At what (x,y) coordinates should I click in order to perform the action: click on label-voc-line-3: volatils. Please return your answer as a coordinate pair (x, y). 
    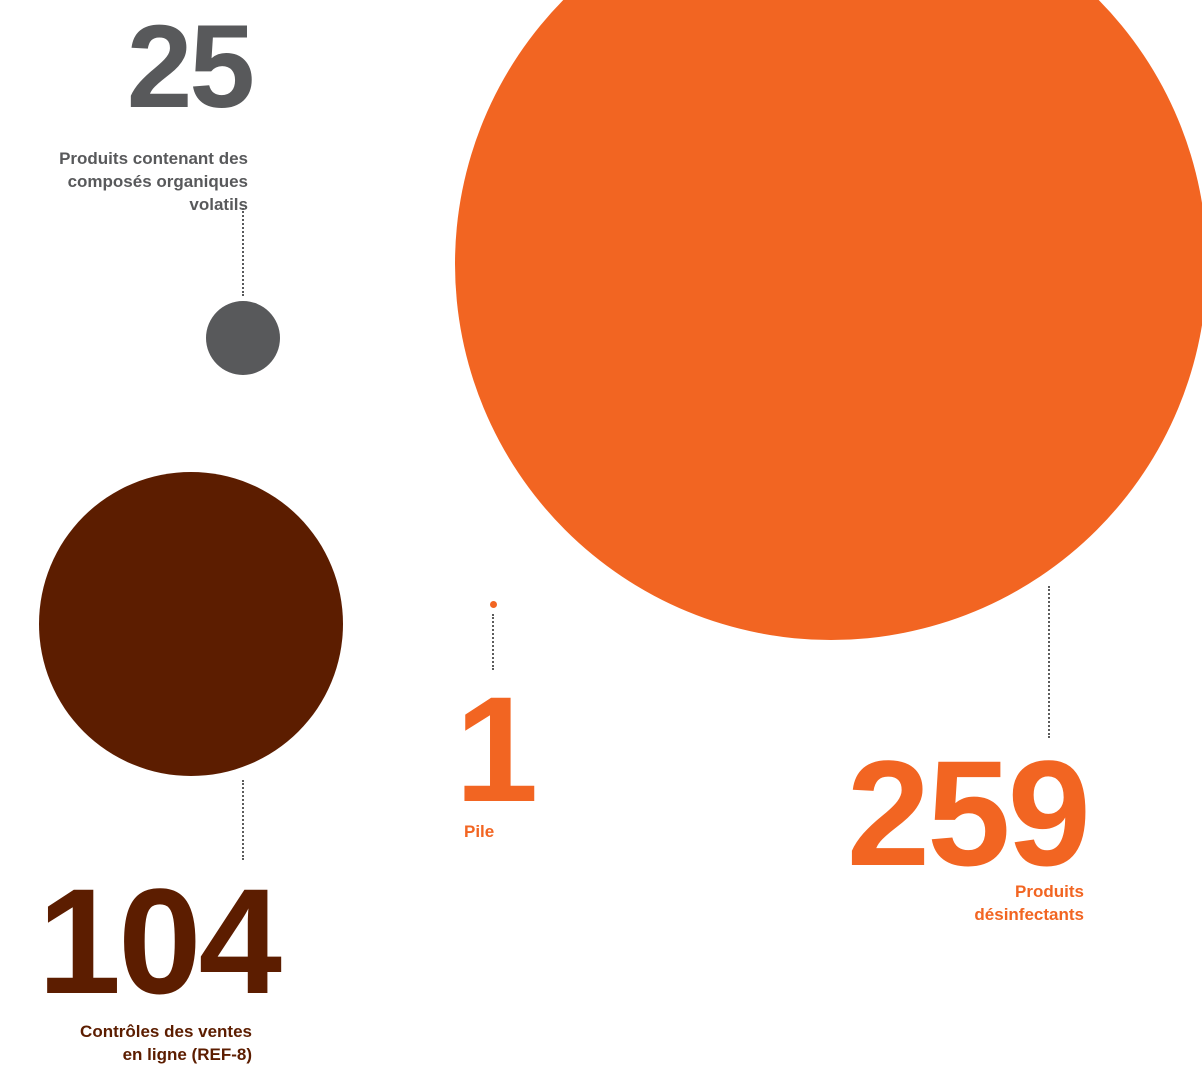
    Looking at the image, I should click on (218, 204).